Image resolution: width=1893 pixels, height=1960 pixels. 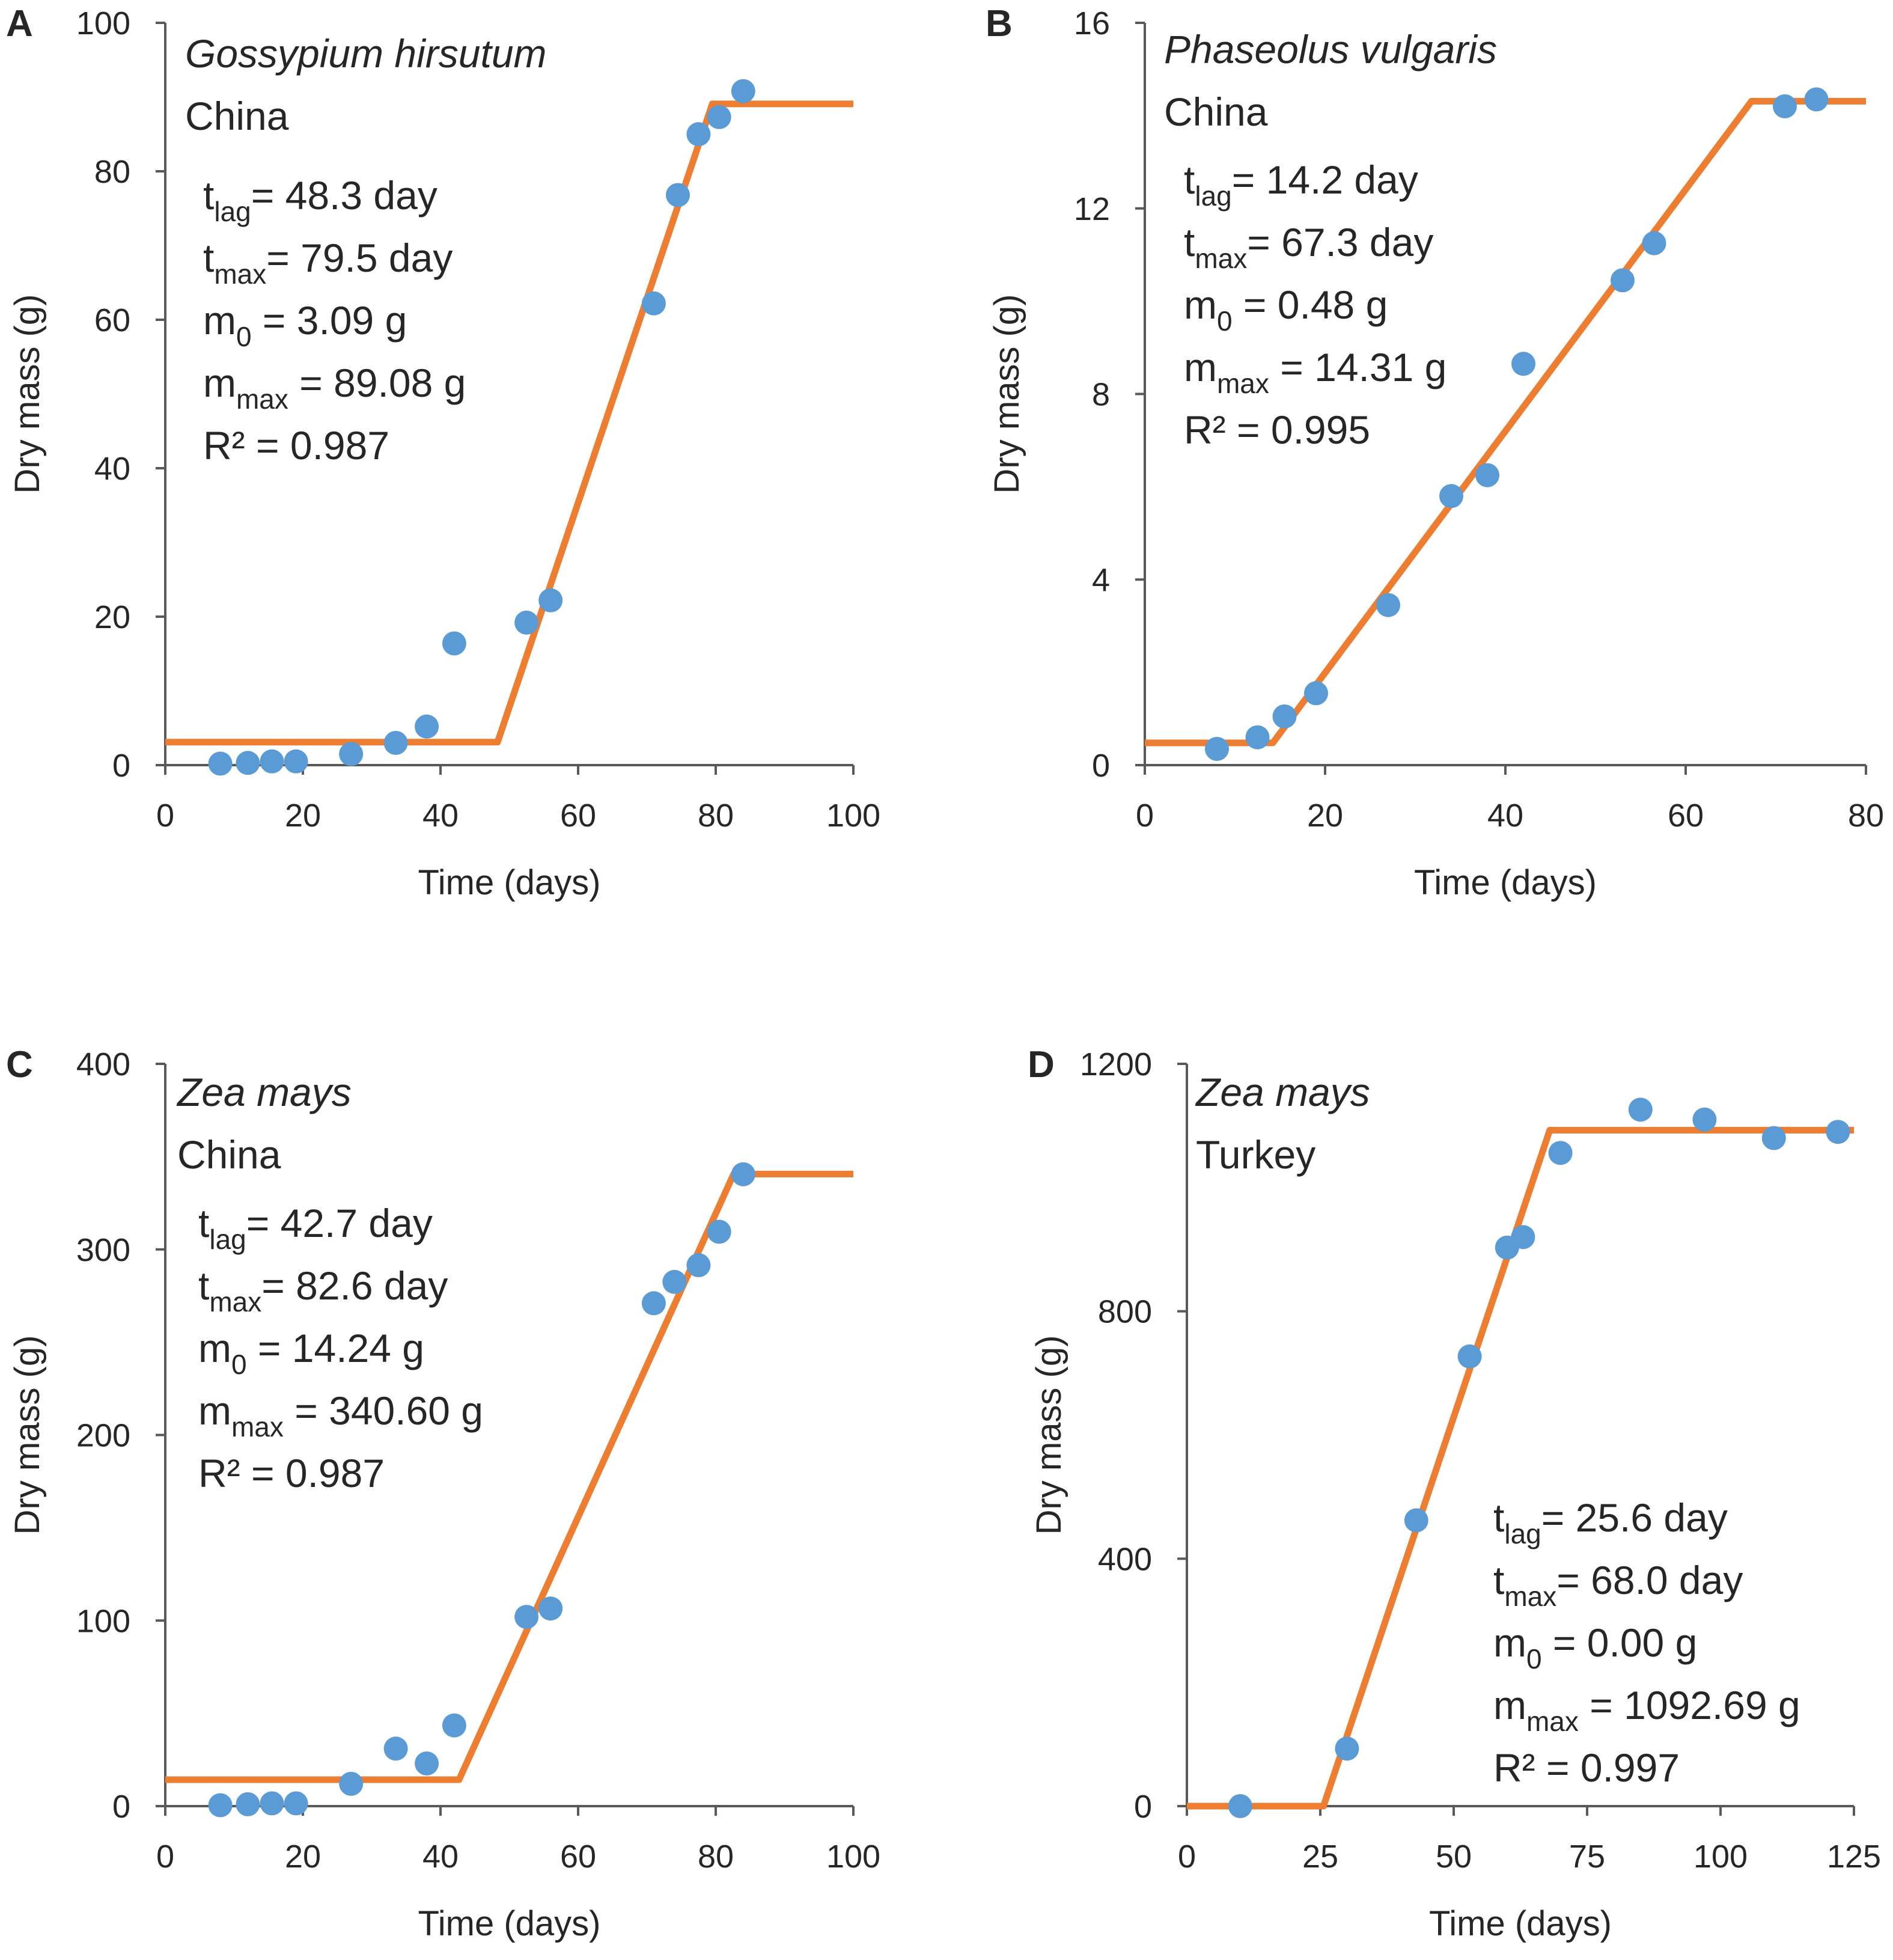 I want to click on param-line: tmax= 68.0 day, so click(x=1618, y=1585).